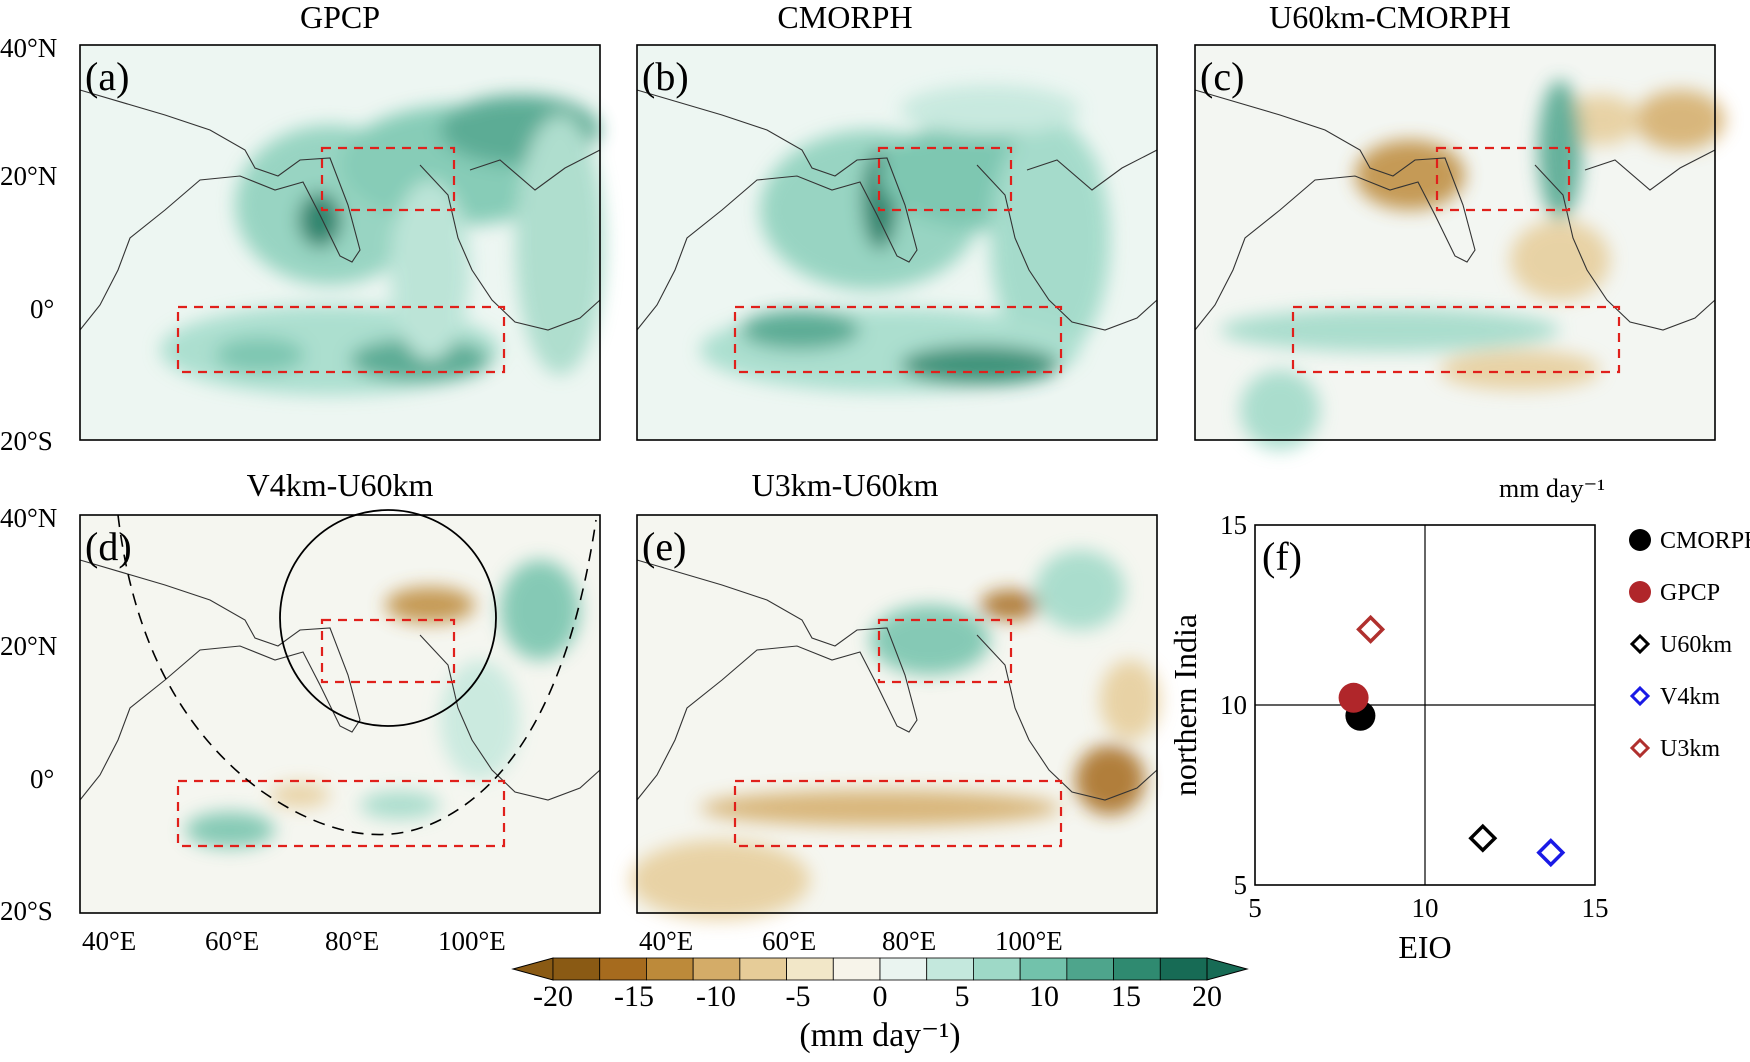 This screenshot has height=1062, width=1750. I want to click on panel-letter-c: (c), so click(1222, 76).